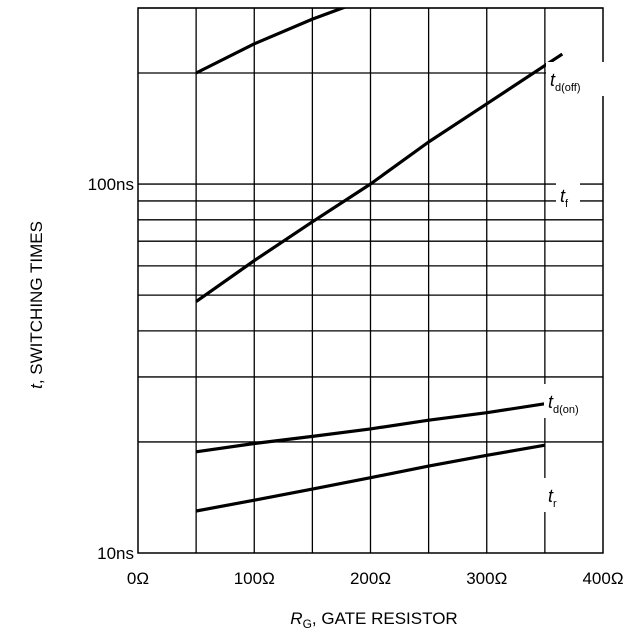 This screenshot has height=639, width=628. I want to click on series-label-subscript: r, so click(555, 504).